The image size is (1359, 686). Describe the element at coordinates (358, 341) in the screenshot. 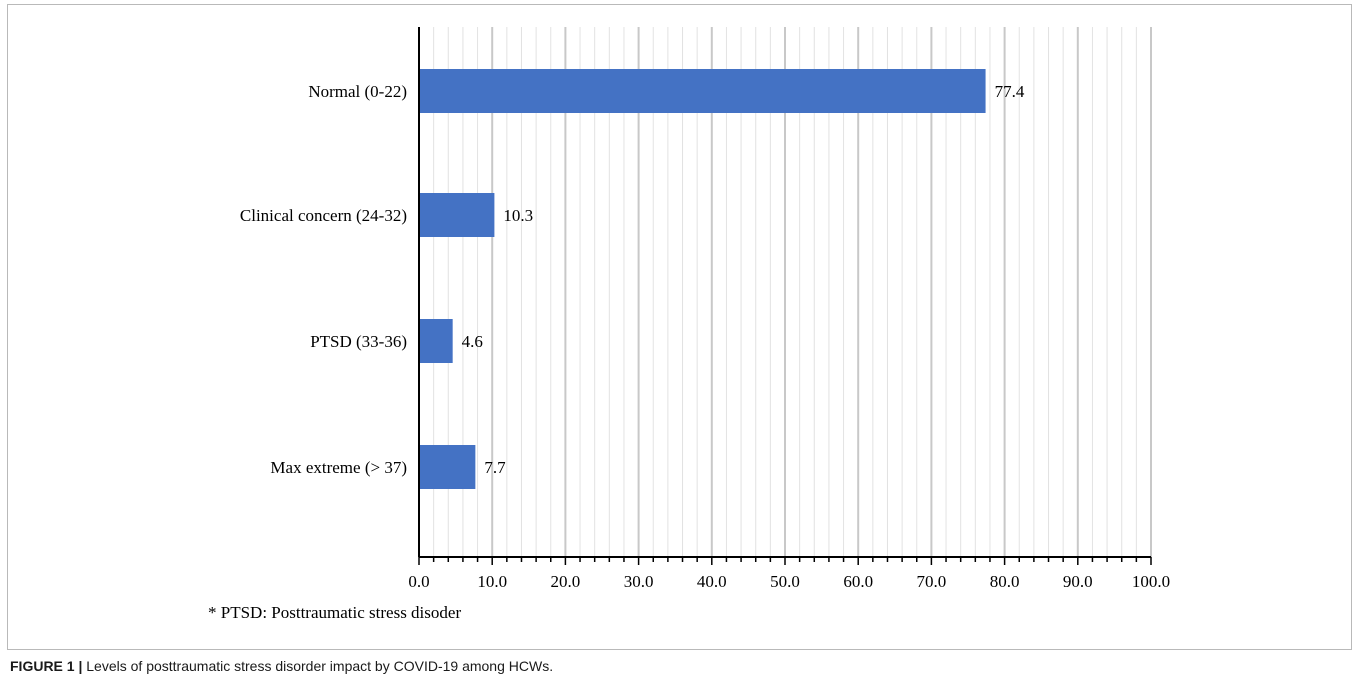

I see `category-label: PTSD (33-36)` at that location.